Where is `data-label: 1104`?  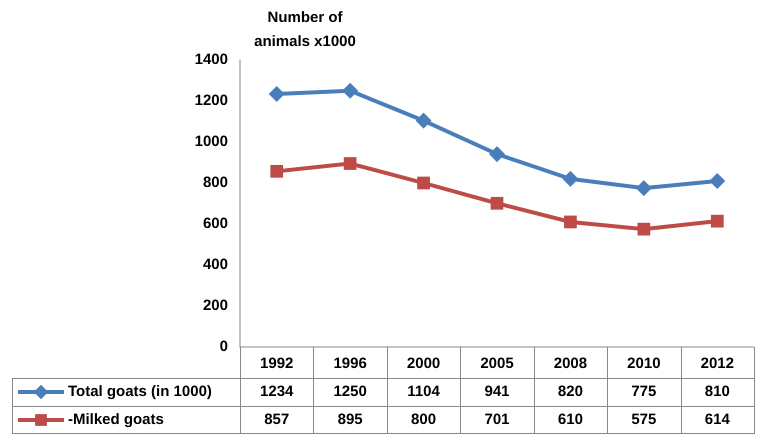
data-label: 1104 is located at coordinates (423, 391).